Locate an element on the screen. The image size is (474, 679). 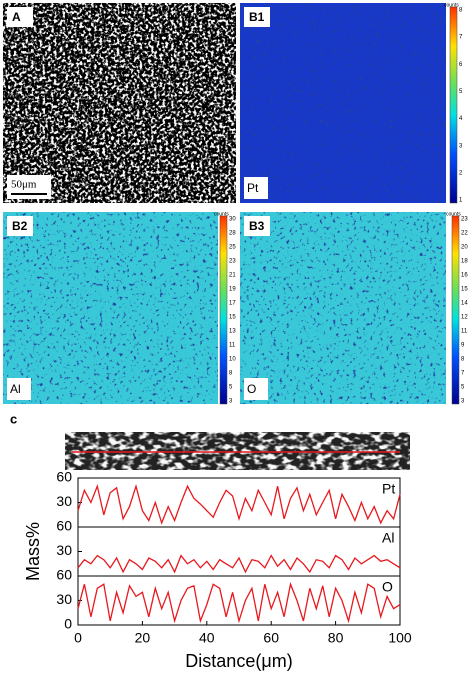
x-tick-label: 40 is located at coordinates (207, 638).